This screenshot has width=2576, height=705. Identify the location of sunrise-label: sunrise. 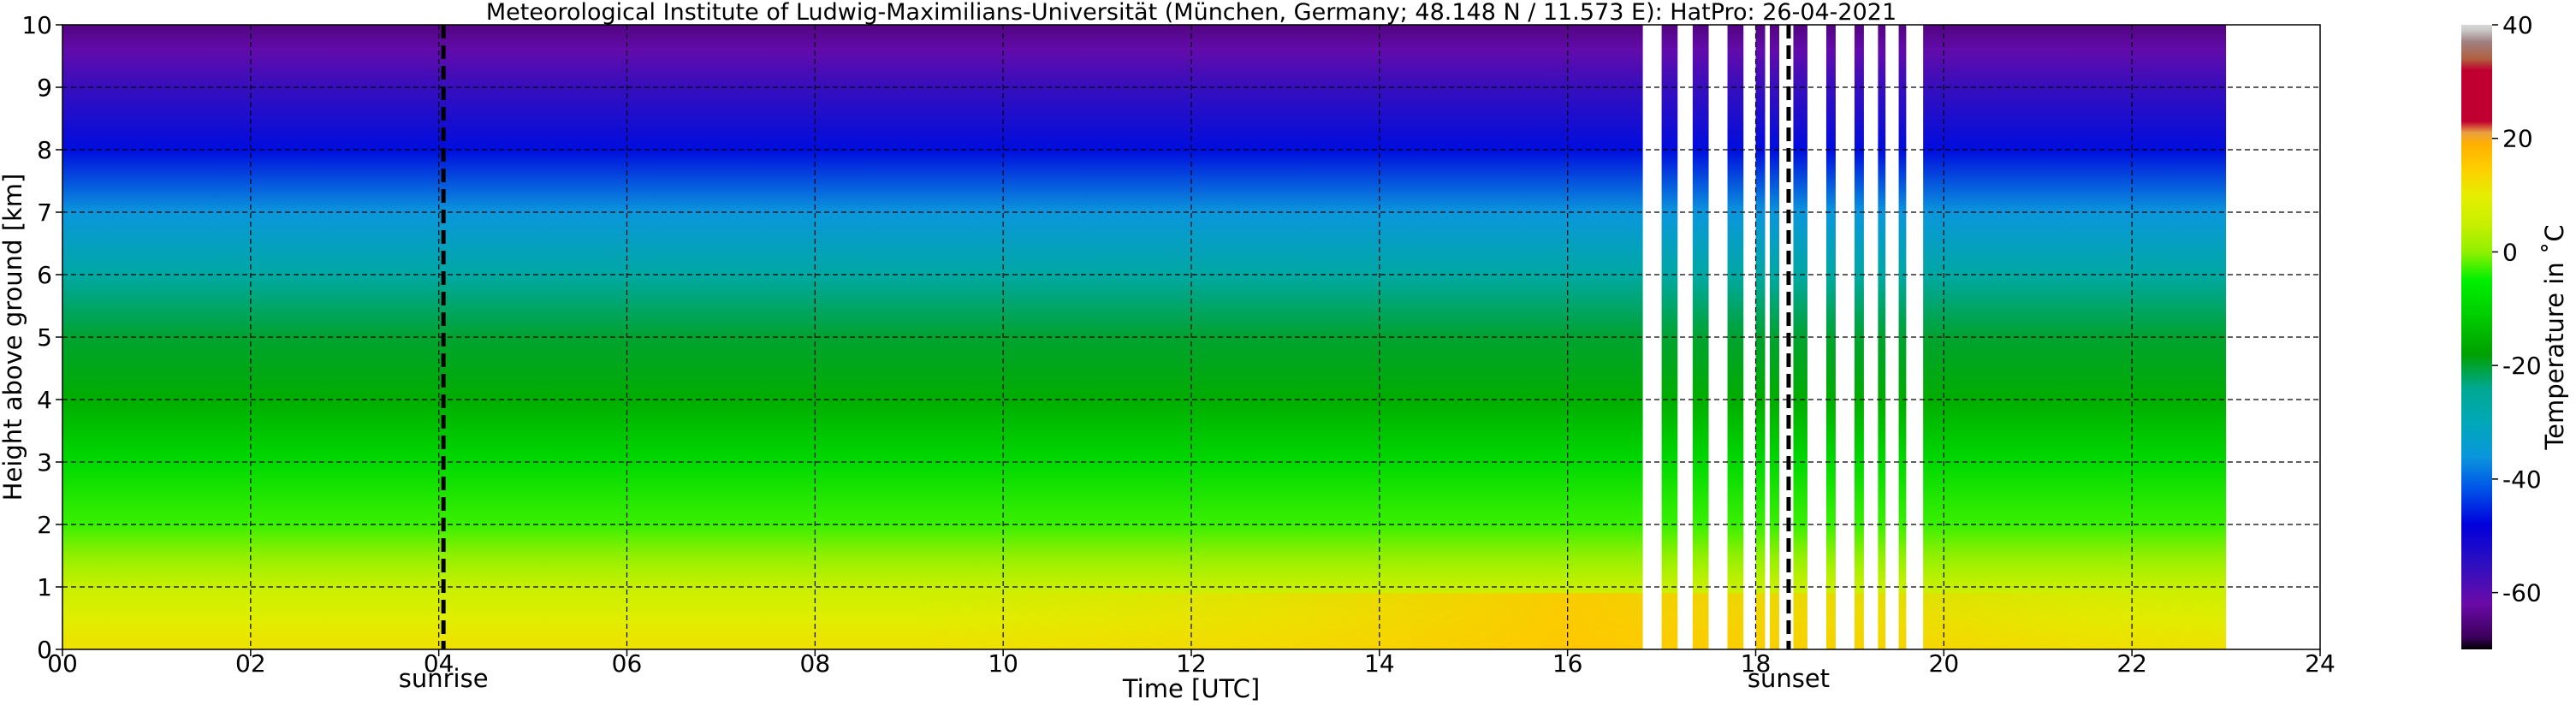
(444, 678).